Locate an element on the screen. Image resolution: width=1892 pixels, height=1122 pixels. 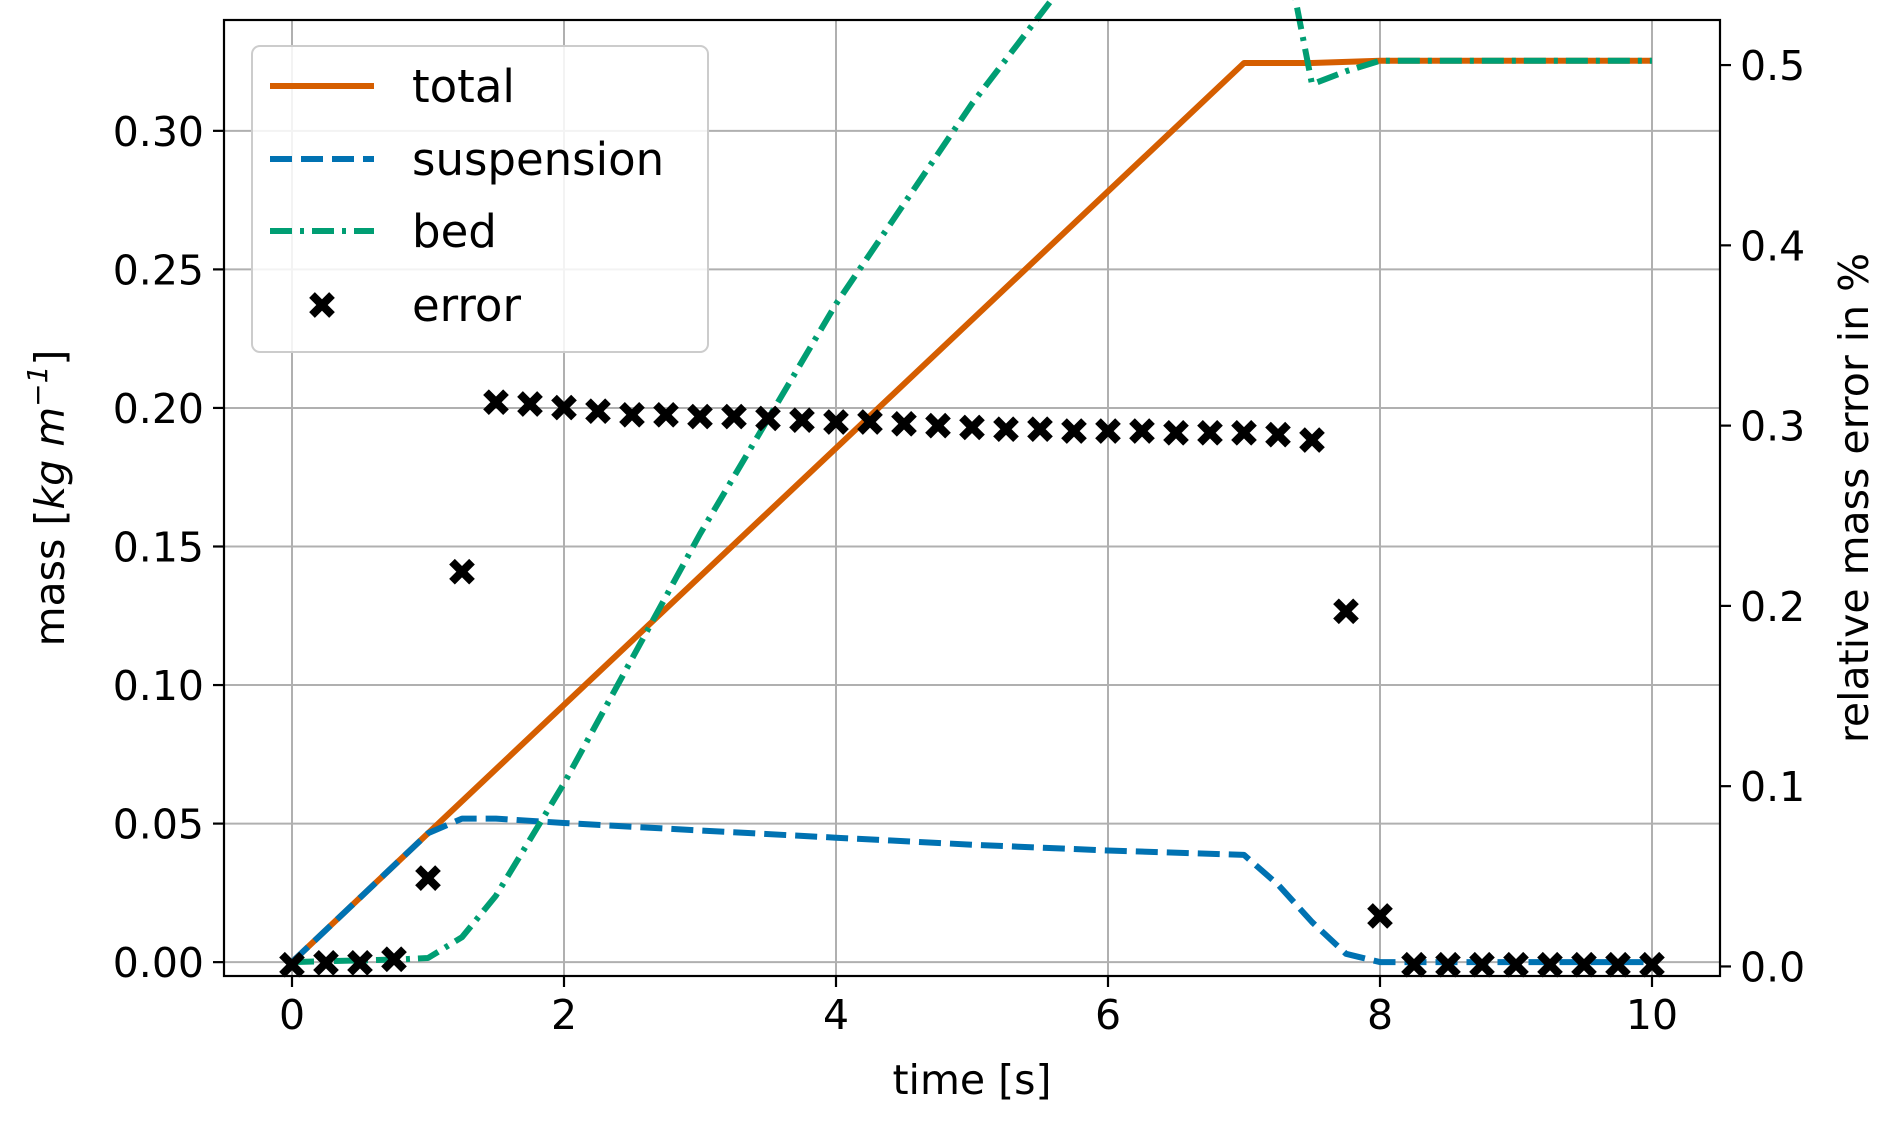
y2-tick-label: 0.3 is located at coordinates (1772, 427).